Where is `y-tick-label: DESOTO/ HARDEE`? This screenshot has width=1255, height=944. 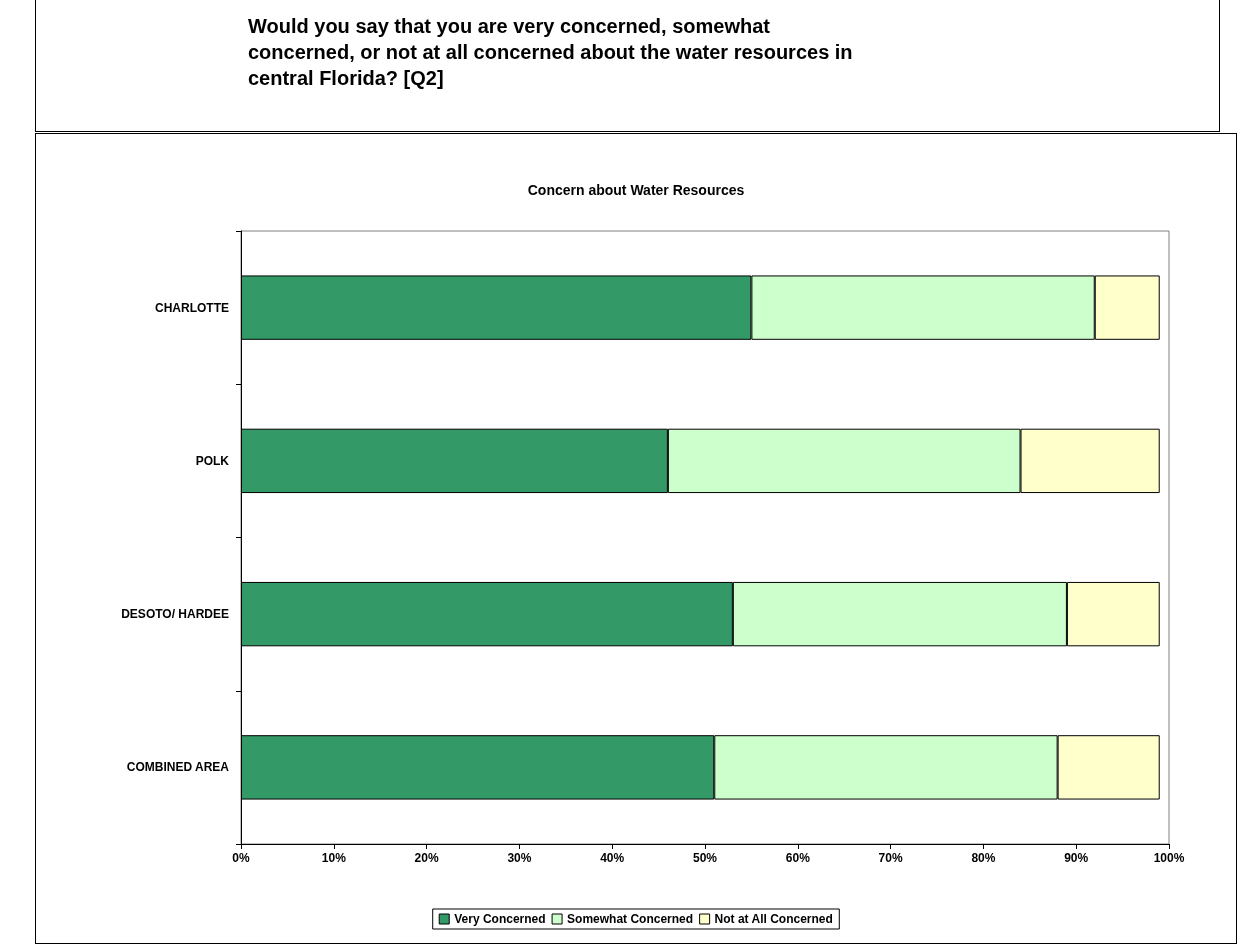
y-tick-label: DESOTO/ HARDEE is located at coordinates (175, 614).